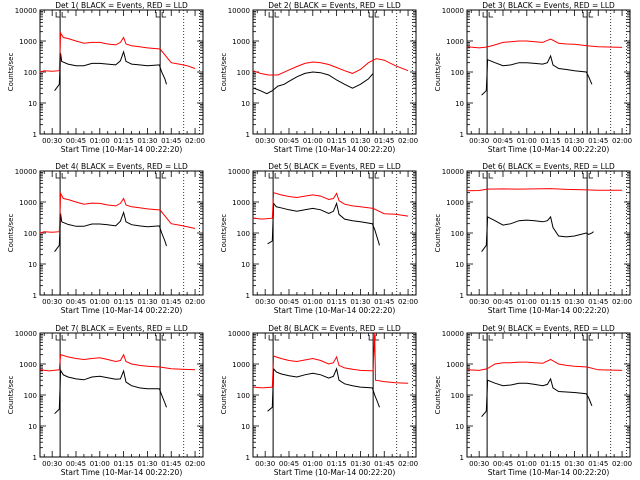 This screenshot has width=640, height=480. I want to click on panel-title: Det 5( BLACK = Events, RED = LLD, so click(334, 166).